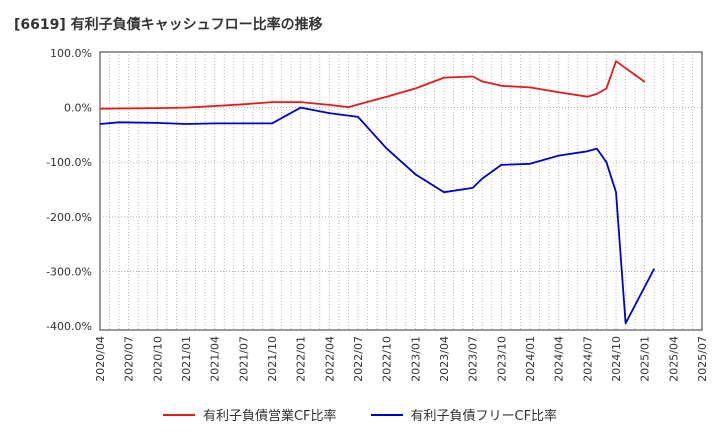 This screenshot has width=720, height=440. What do you see at coordinates (69, 326) in the screenshot?
I see `y-tick-label: -400.0%` at bounding box center [69, 326].